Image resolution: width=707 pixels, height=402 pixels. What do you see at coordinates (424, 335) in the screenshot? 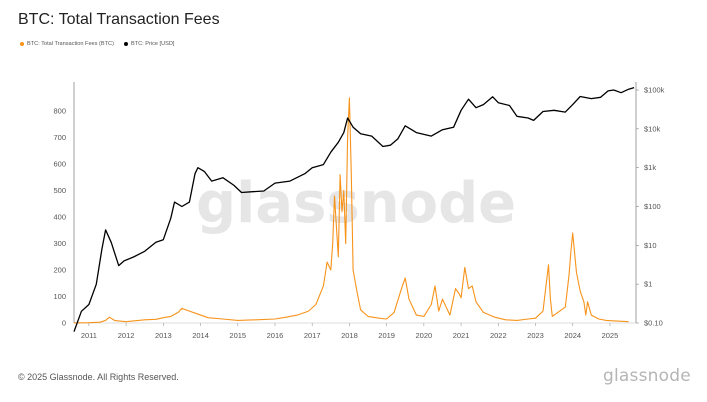
I see `x-tick-label: 2020` at bounding box center [424, 335].